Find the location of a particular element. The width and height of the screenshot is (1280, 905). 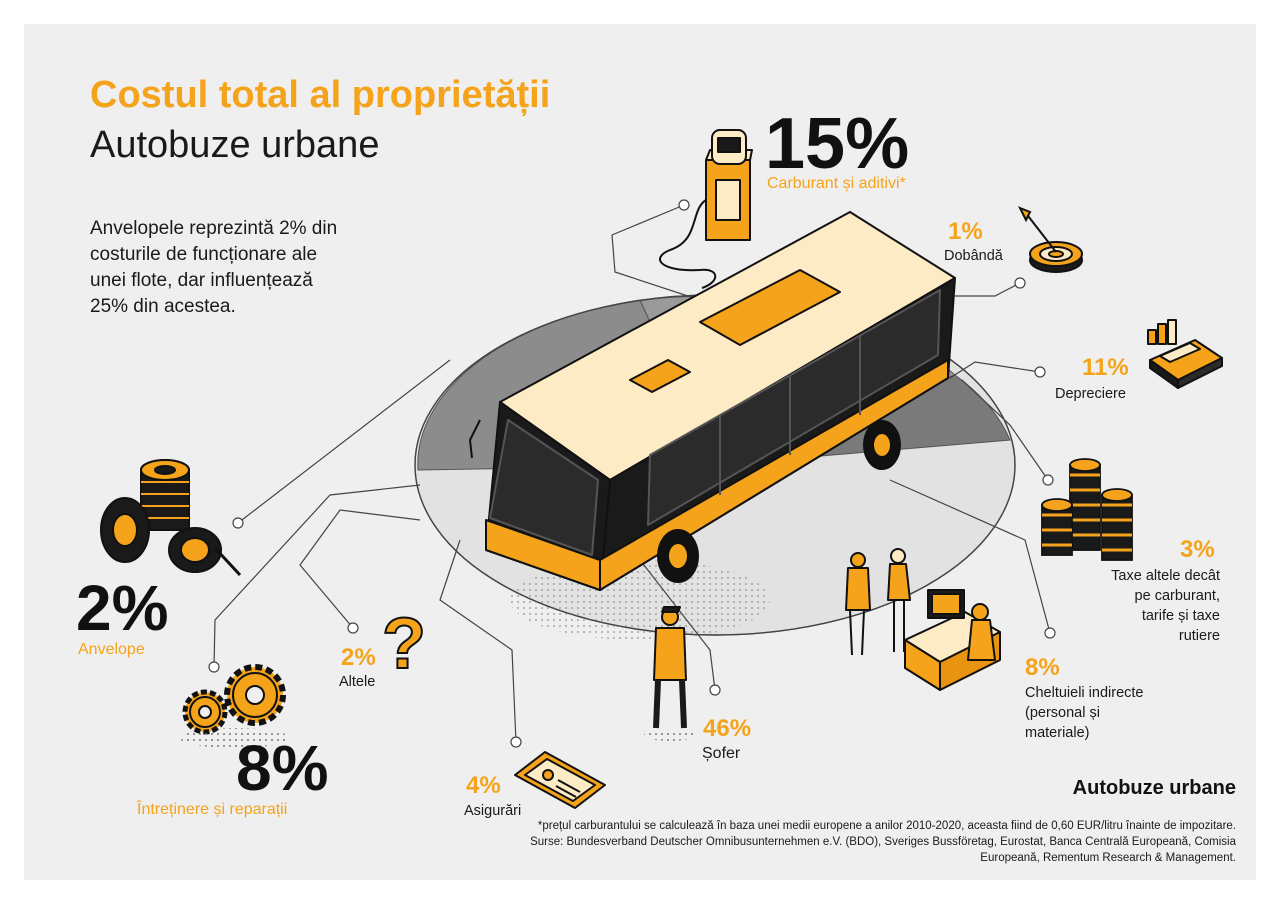

office-workers-icon is located at coordinates (923, 619).